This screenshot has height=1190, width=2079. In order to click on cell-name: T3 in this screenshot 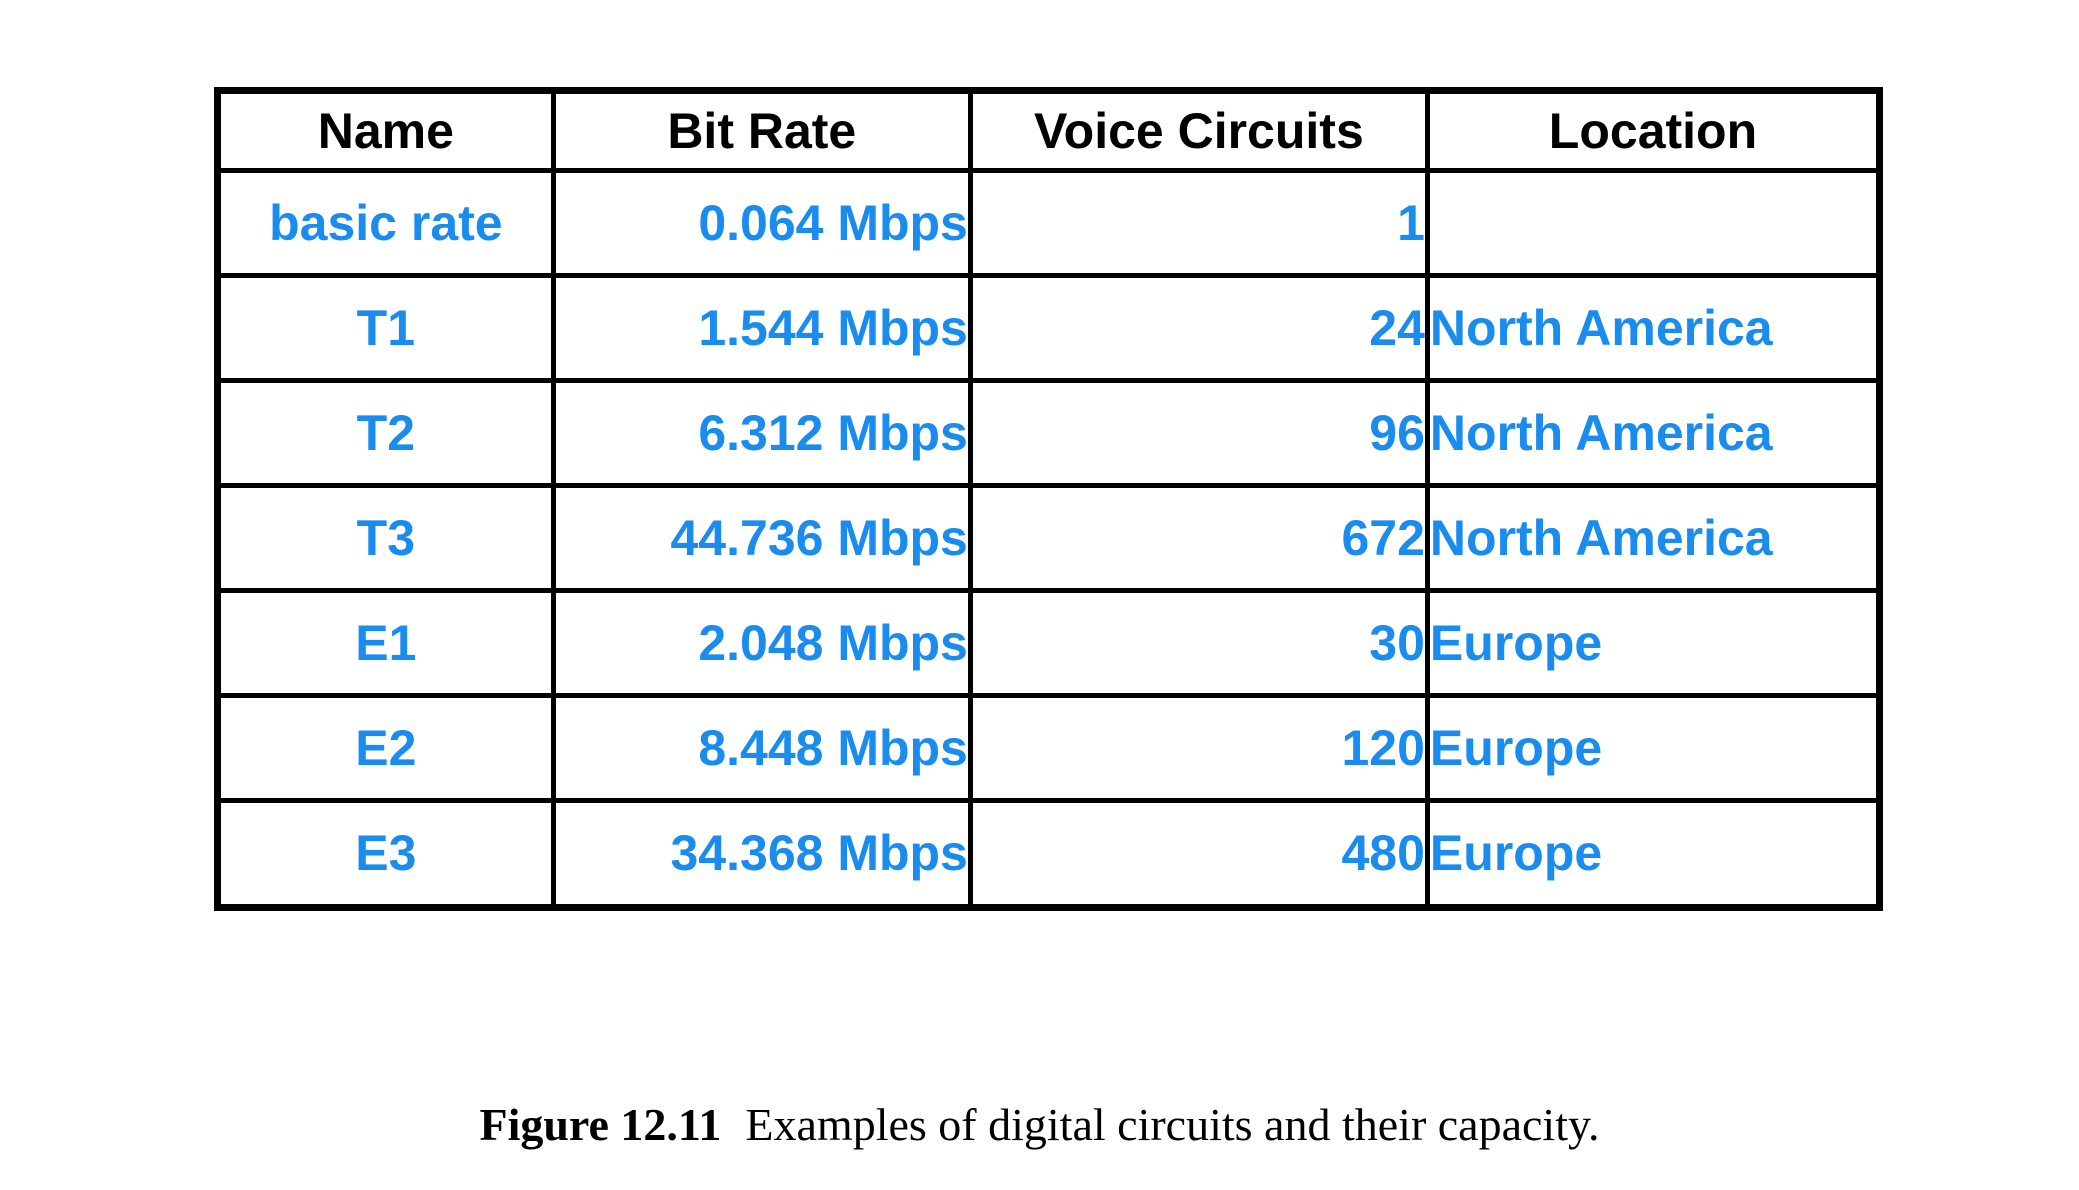, I will do `click(385, 538)`.